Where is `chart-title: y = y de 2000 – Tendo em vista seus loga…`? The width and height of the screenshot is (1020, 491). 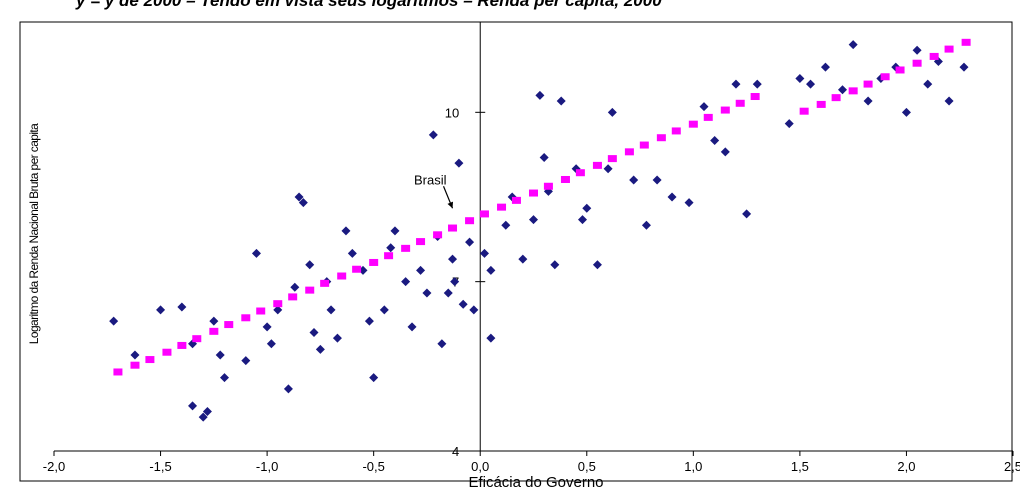
chart-title: y = y de 2000 – Tendo em vista seus loga… is located at coordinates (369, 5).